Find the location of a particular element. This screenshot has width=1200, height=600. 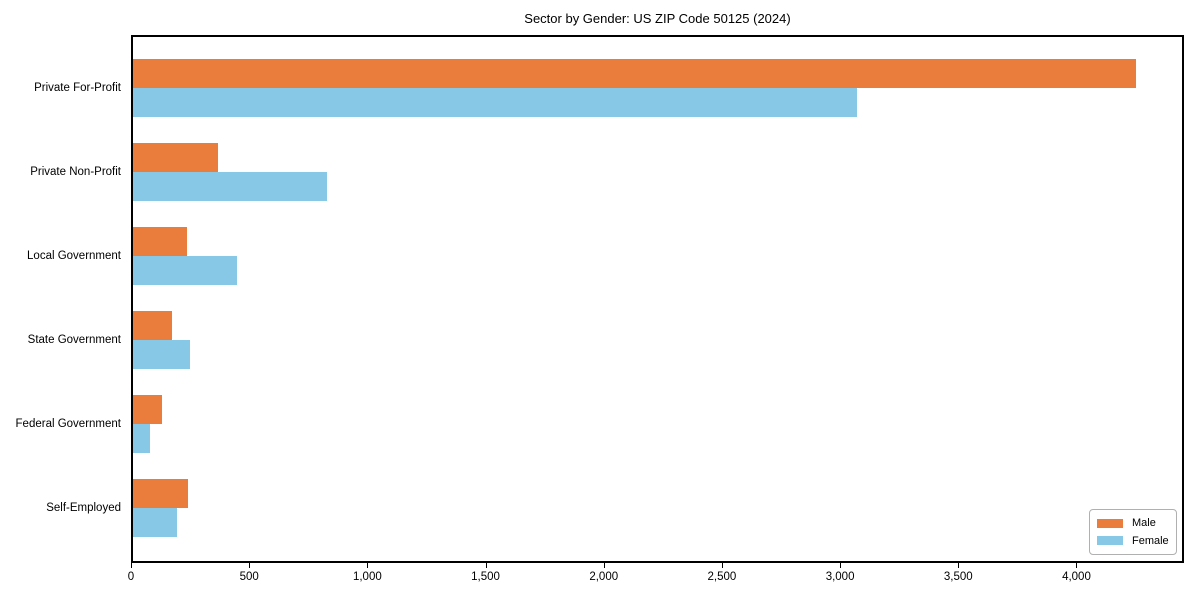

x-axis: 0 500 1,000 1,500 2,000 2,500 3,000 3,500 4,000 is located at coordinates (659, 578).